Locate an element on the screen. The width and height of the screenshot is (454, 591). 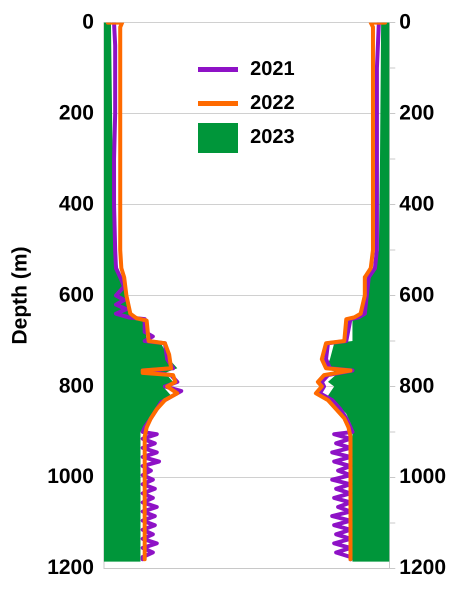
y2-tick-label: 0 is located at coordinates (405, 22).